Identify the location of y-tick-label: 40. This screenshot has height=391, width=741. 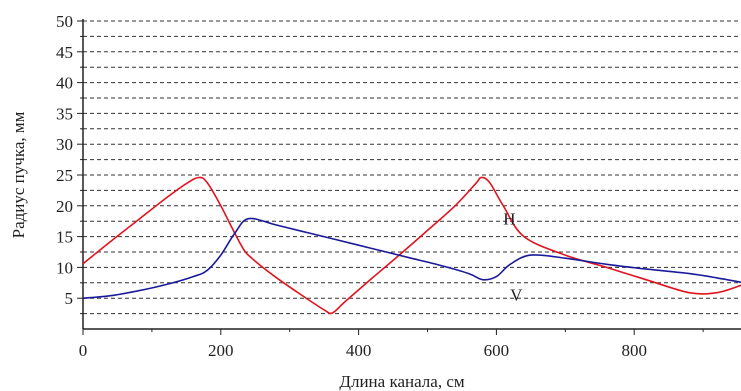
(64, 83).